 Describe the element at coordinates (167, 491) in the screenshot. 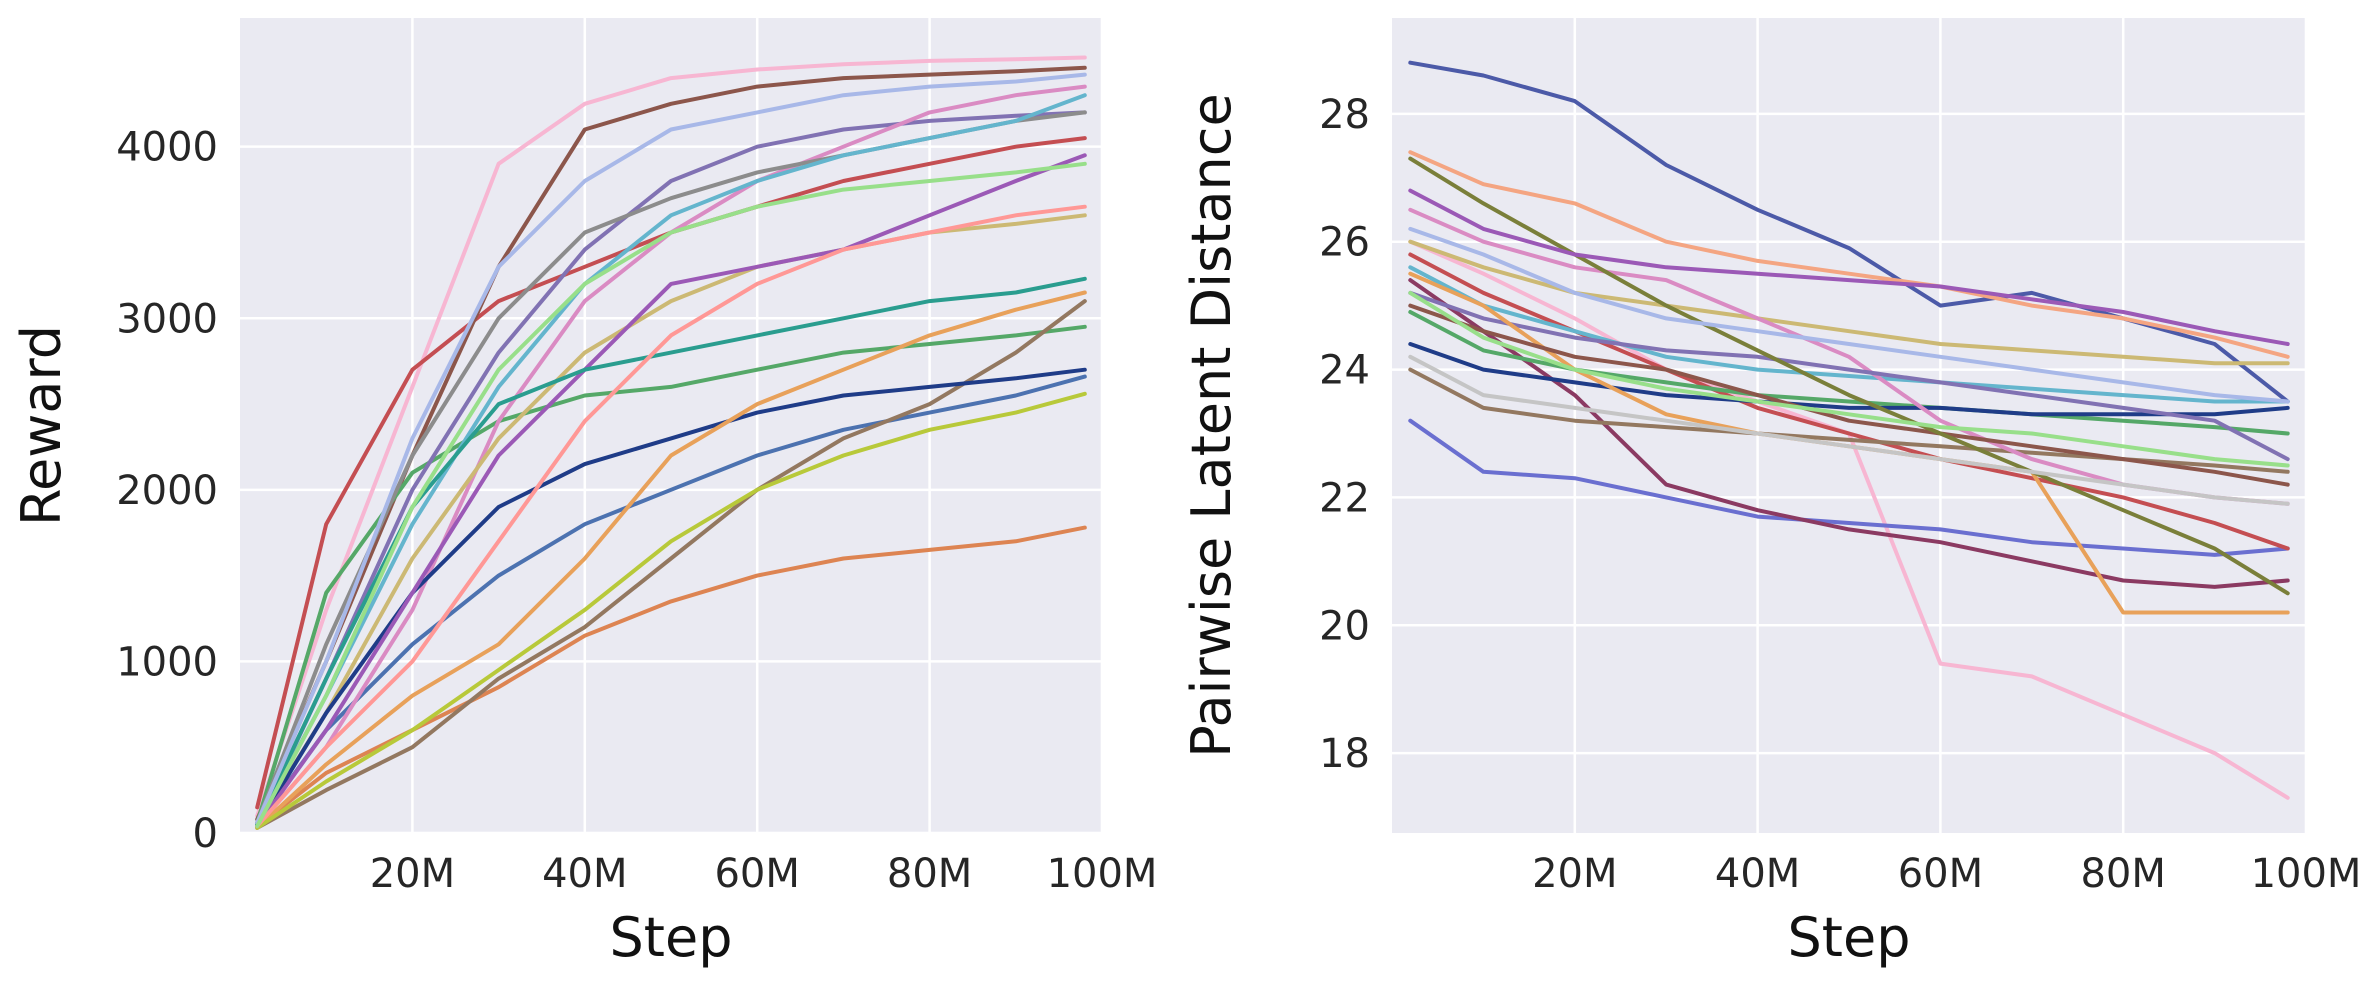

I see `y-tick-label: 2000` at that location.